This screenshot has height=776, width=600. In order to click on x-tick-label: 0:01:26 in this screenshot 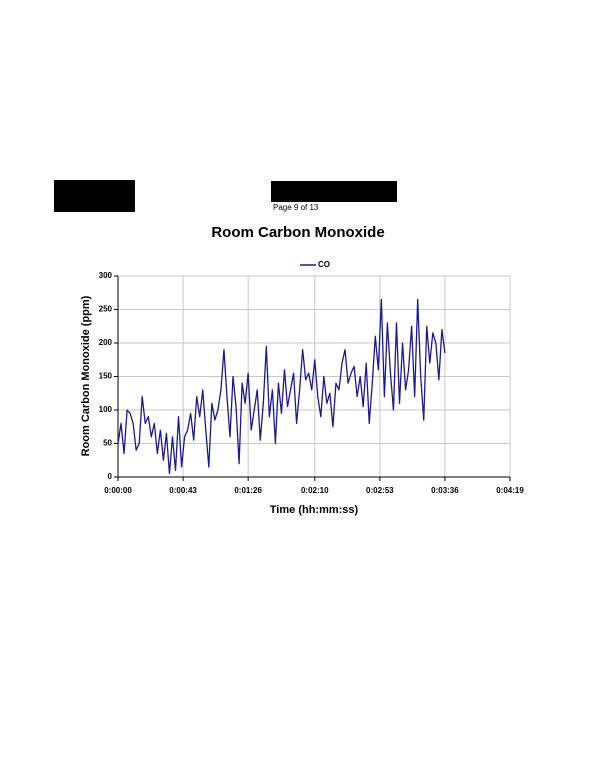, I will do `click(248, 490)`.